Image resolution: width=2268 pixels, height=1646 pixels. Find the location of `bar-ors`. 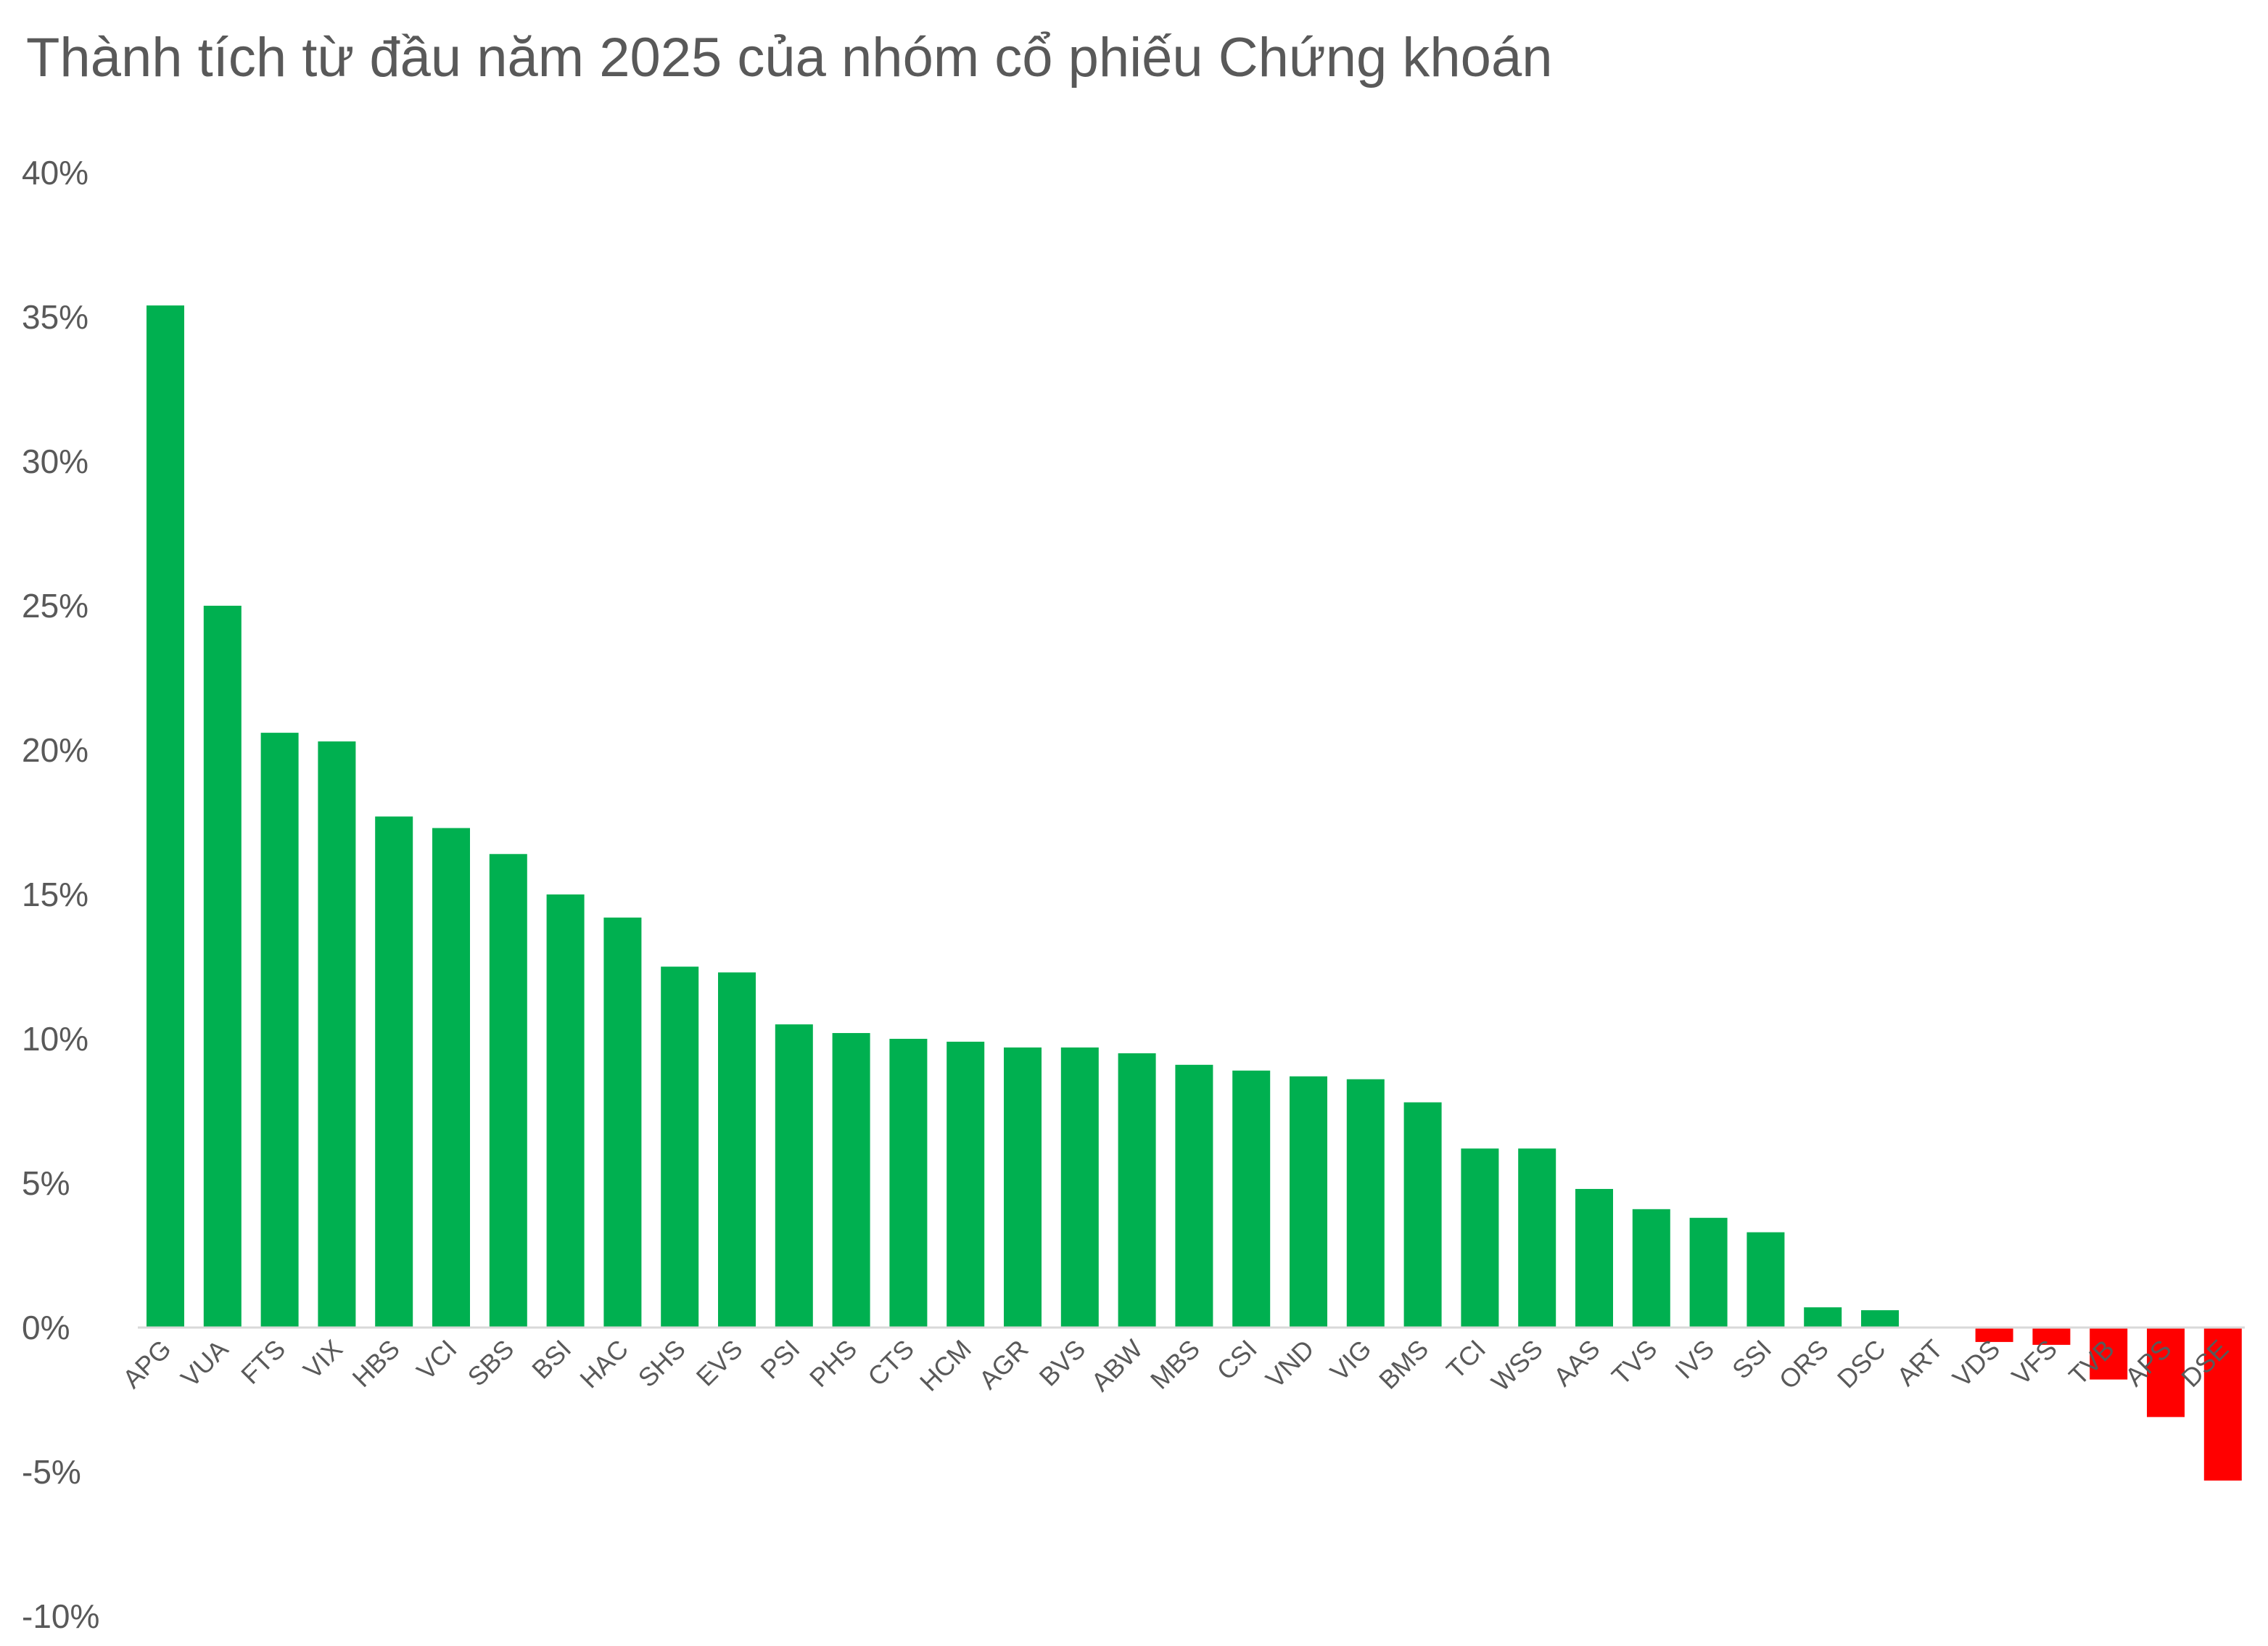

bar-ors is located at coordinates (1823, 1317).